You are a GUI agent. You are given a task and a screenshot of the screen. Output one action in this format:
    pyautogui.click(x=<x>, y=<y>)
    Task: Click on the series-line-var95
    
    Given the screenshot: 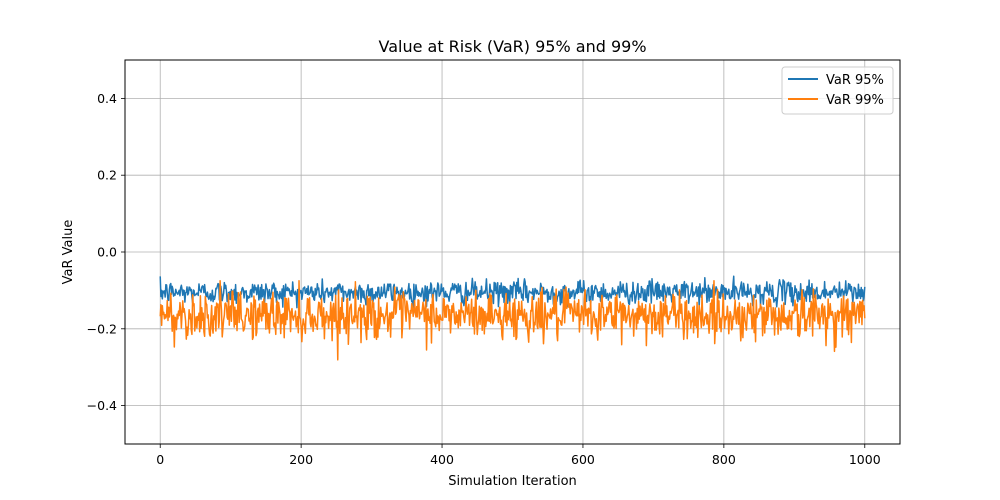 What is the action you would take?
    pyautogui.click(x=512, y=292)
    